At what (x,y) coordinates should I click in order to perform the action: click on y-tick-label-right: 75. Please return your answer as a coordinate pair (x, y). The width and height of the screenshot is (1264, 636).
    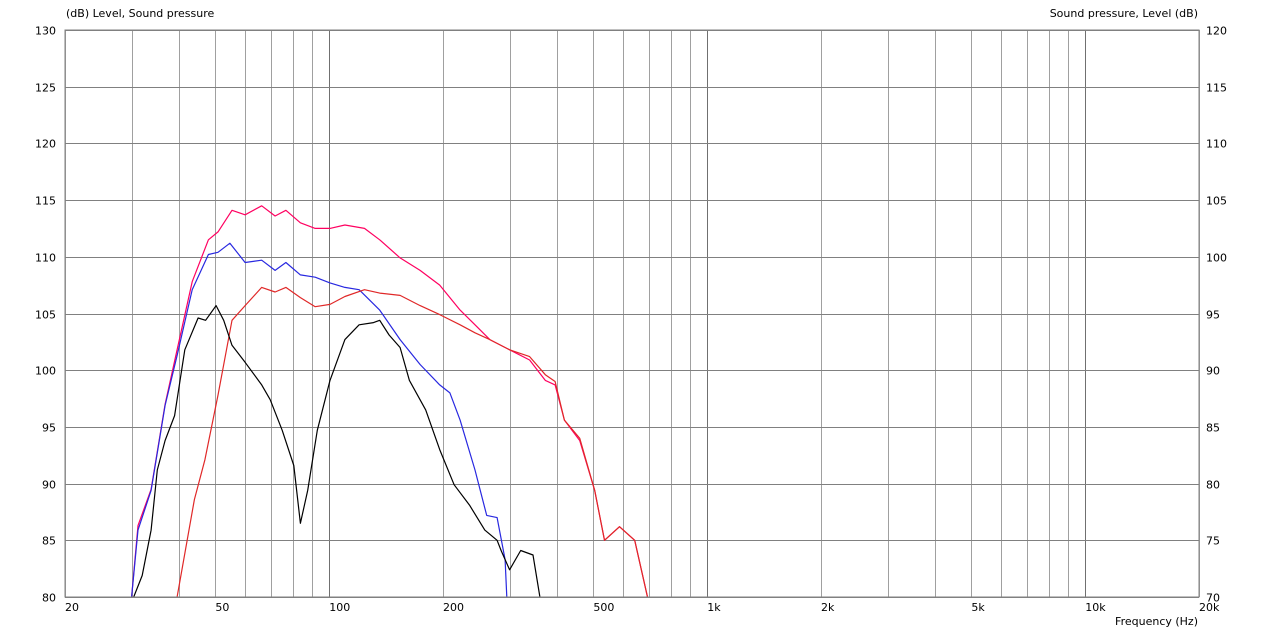
    Looking at the image, I should click on (1213, 541).